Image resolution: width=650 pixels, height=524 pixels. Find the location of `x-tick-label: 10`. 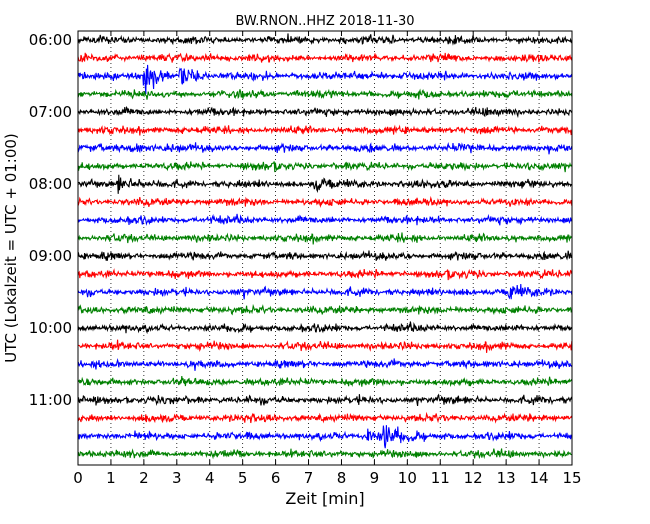

x-tick-label: 10 is located at coordinates (407, 478).